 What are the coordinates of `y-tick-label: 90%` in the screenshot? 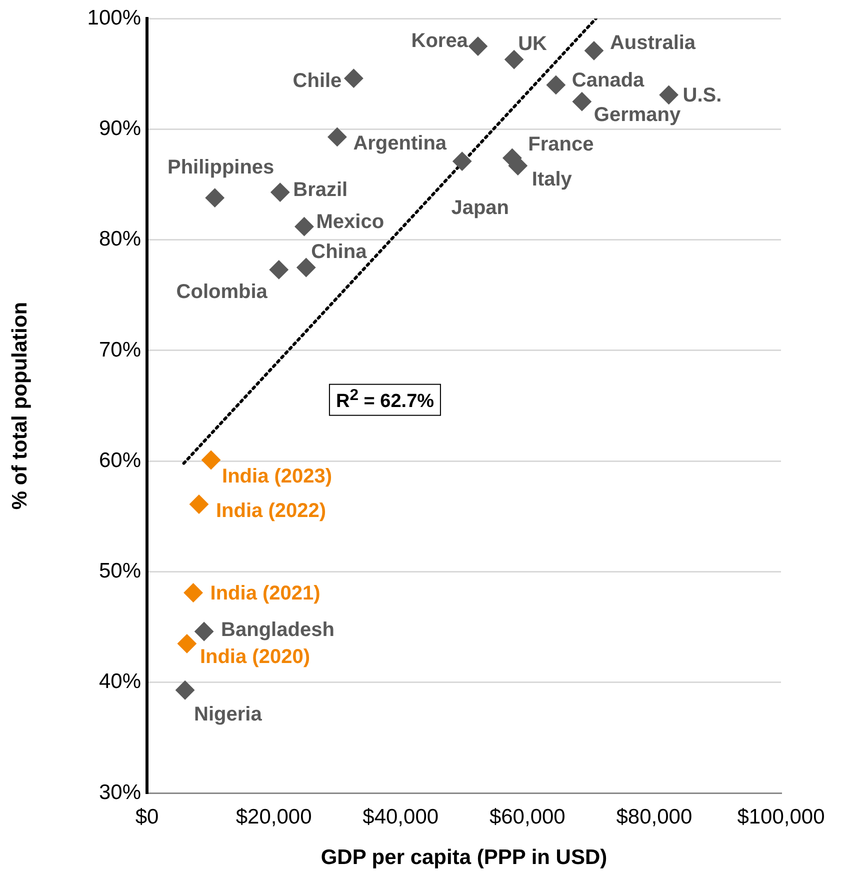 It's located at (119, 128).